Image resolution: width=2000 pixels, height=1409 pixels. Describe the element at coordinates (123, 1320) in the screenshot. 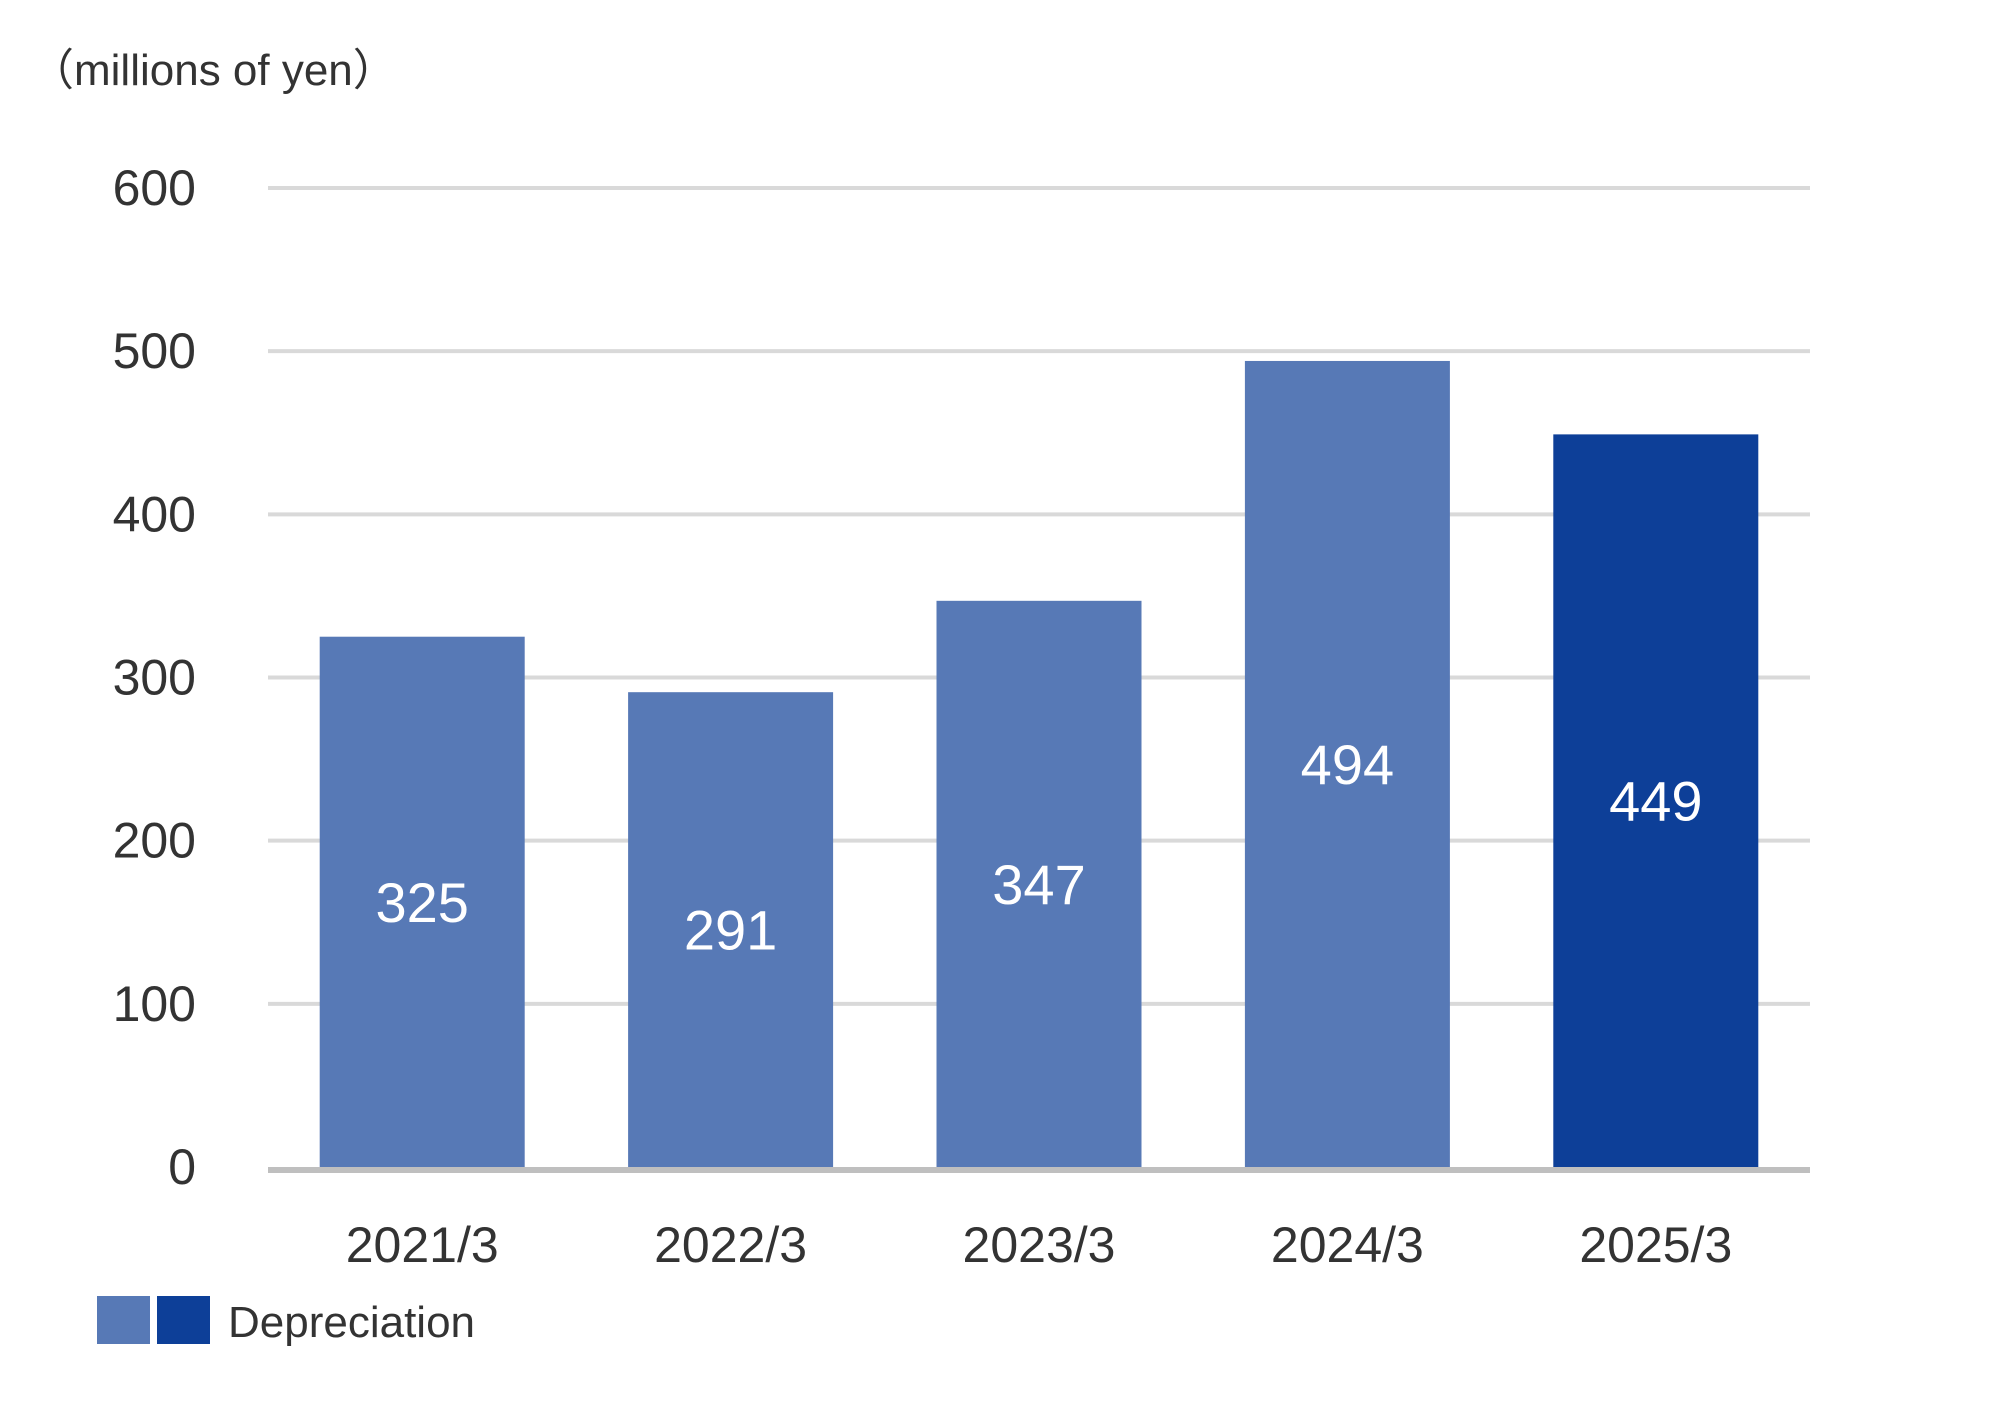

I see `legend-swatch-light` at that location.